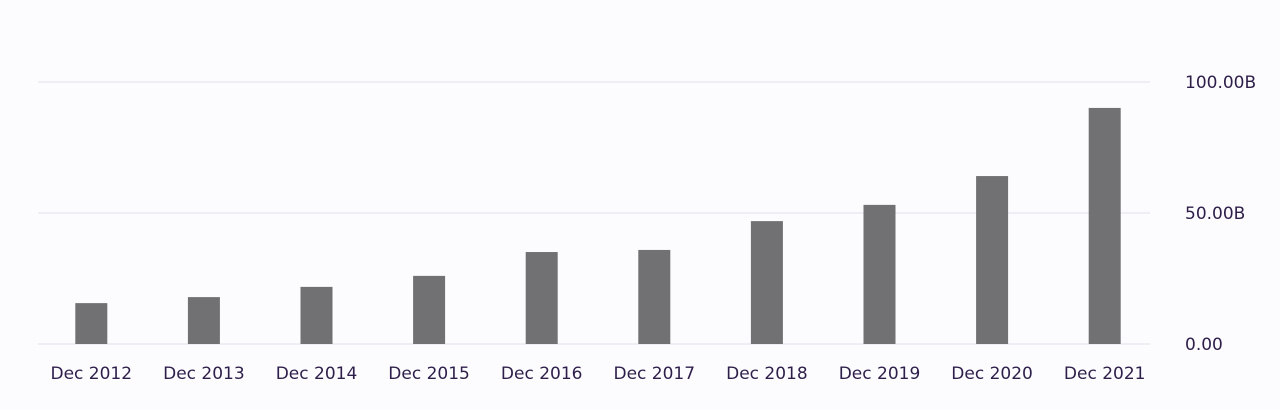 The width and height of the screenshot is (1280, 410). Describe the element at coordinates (317, 374) in the screenshot. I see `x-tick-label: Dec 2014` at that location.